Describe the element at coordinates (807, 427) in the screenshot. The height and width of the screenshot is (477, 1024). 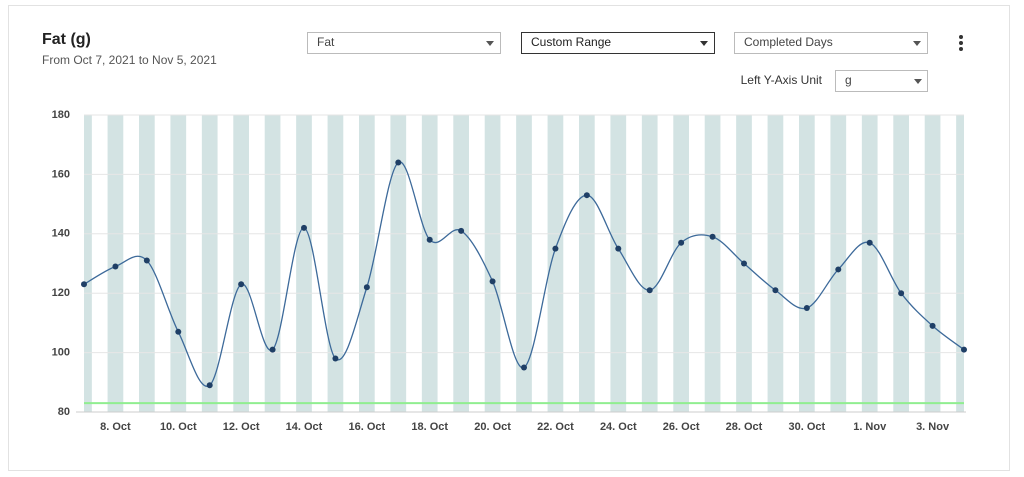
I see `x-tick-label: 30. Oct` at that location.